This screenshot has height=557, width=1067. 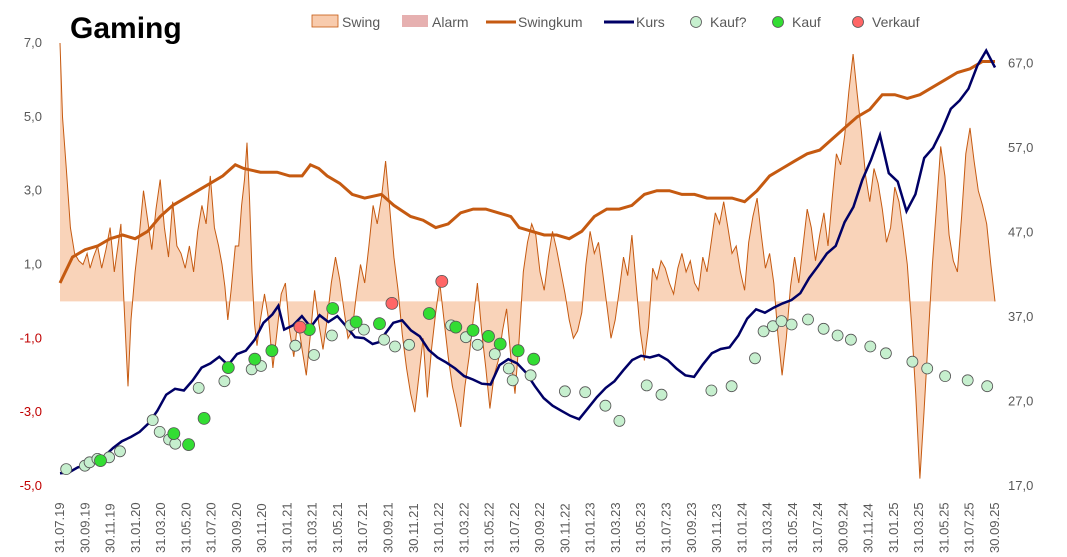 What do you see at coordinates (1020, 316) in the screenshot?
I see `y-right-tick-label: 37,0` at bounding box center [1020, 316].